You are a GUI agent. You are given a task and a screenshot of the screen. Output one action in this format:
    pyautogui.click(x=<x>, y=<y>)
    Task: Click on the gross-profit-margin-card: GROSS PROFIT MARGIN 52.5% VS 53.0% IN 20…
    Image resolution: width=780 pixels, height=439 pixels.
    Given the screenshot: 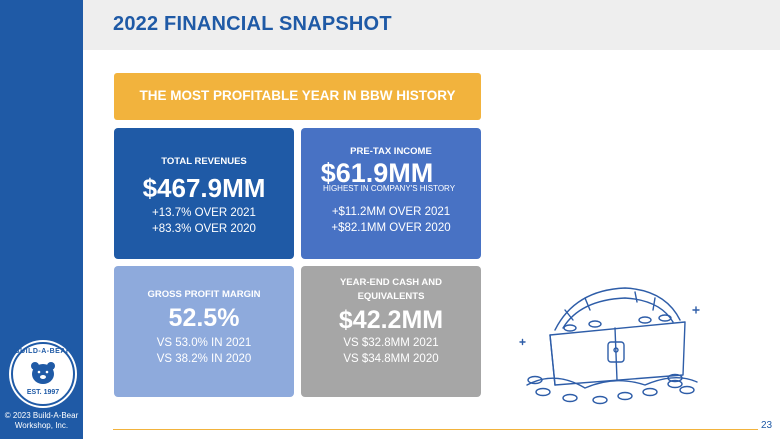 What is the action you would take?
    pyautogui.click(x=204, y=331)
    